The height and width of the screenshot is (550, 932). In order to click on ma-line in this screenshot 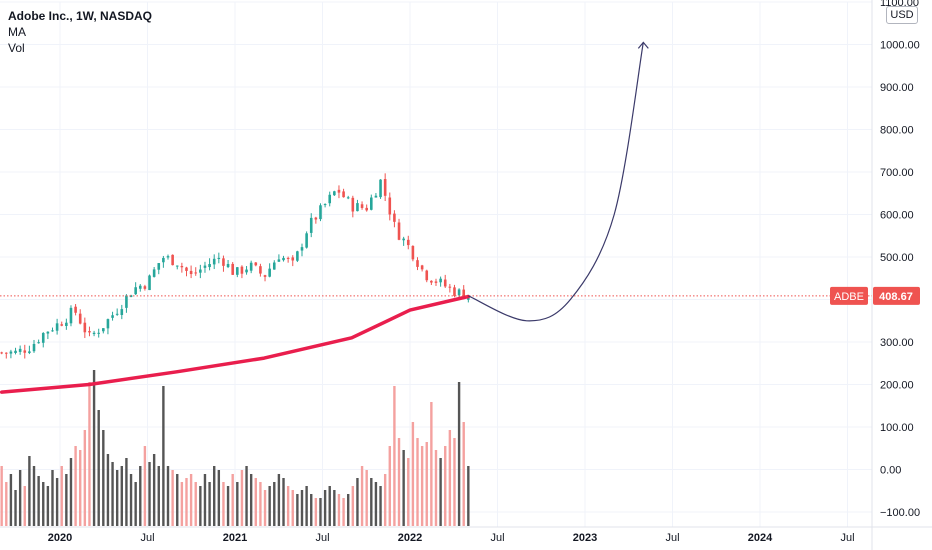, I will do `click(235, 344)`.